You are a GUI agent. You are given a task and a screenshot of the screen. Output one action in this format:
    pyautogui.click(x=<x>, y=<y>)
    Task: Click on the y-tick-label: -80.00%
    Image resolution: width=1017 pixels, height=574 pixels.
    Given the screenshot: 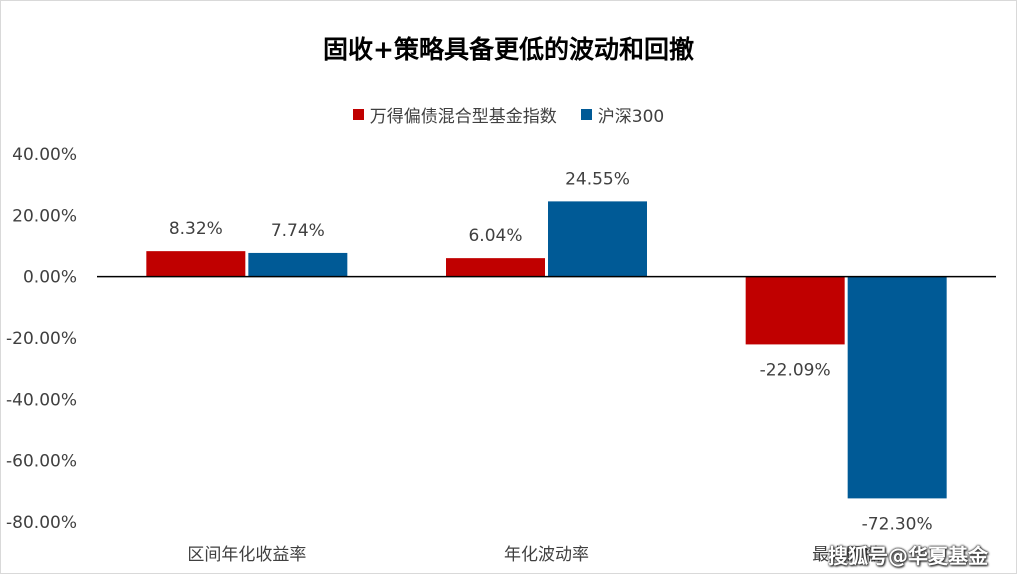 What is the action you would take?
    pyautogui.click(x=41, y=523)
    